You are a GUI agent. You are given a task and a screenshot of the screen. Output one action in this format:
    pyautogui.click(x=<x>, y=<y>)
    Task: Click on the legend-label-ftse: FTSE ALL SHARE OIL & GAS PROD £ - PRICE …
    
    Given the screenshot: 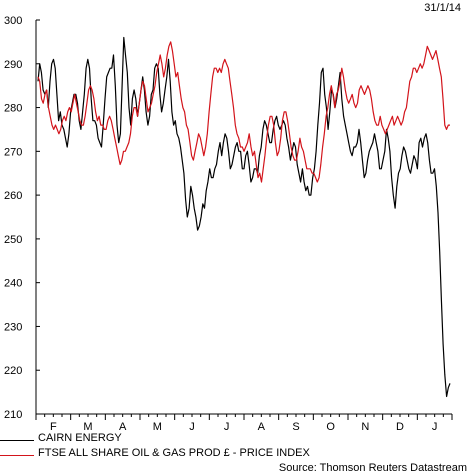 What is the action you would take?
    pyautogui.click(x=174, y=453)
    